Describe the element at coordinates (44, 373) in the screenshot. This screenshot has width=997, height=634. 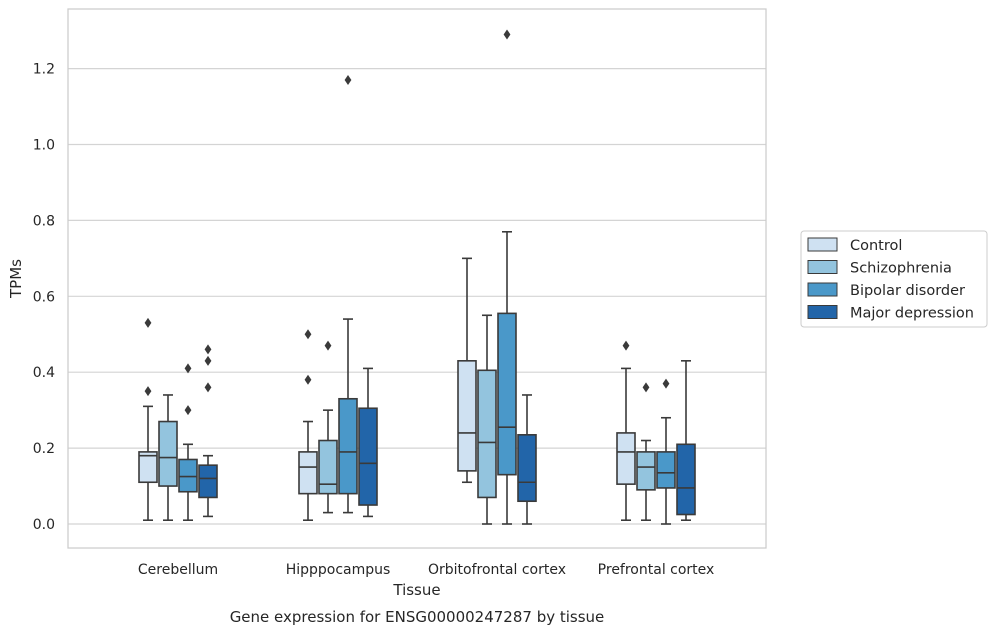
I see `y-tick-label: 0.4` at that location.